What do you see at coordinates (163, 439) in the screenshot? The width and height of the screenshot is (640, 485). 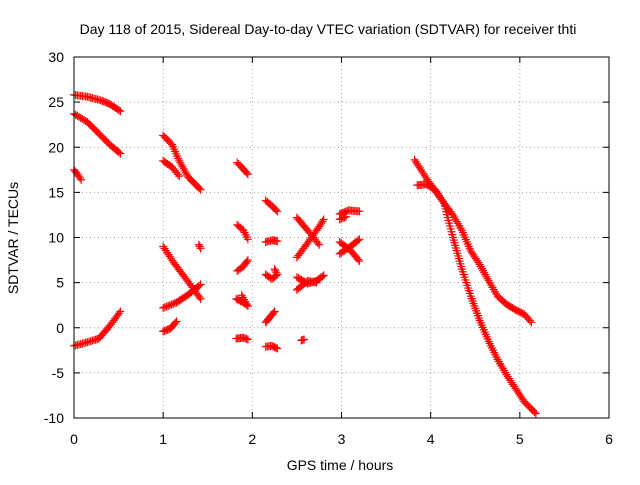 I see `x-tick-label: 1` at bounding box center [163, 439].